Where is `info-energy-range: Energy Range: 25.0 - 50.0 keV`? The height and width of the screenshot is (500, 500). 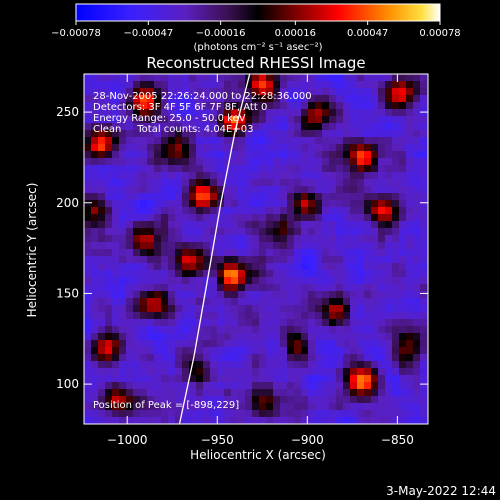 info-energy-range: Energy Range: 25.0 - 50.0 keV is located at coordinates (169, 118).